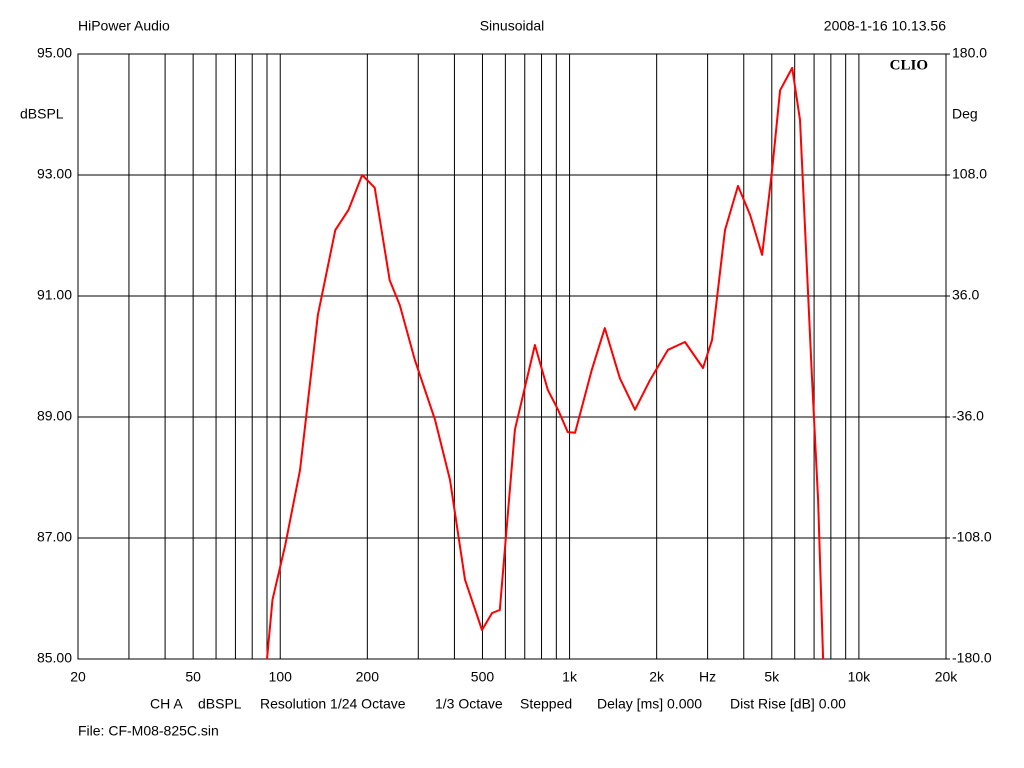  Describe the element at coordinates (707, 677) in the screenshot. I see `x-tick-label: Hz` at that location.